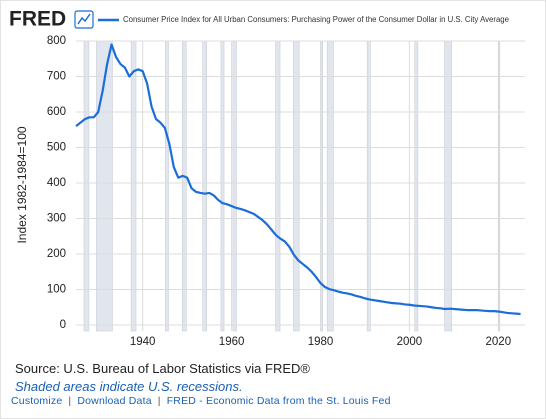 This screenshot has height=419, width=546. What do you see at coordinates (114, 401) in the screenshot?
I see `footer-link: Download Data` at bounding box center [114, 401].